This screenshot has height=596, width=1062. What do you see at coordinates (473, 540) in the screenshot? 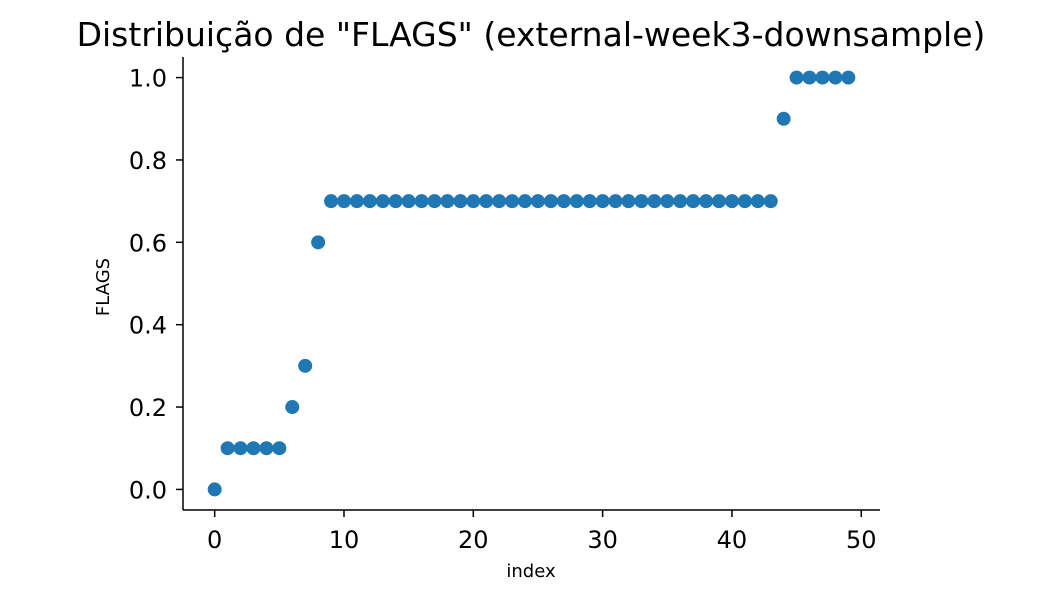
I see `x-tick-label: 20` at bounding box center [473, 540].